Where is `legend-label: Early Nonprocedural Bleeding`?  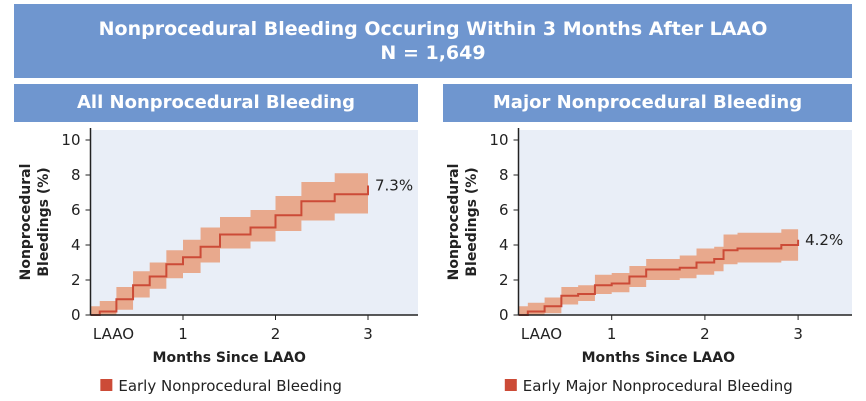
legend-label: Early Nonprocedural Bleeding is located at coordinates (230, 386).